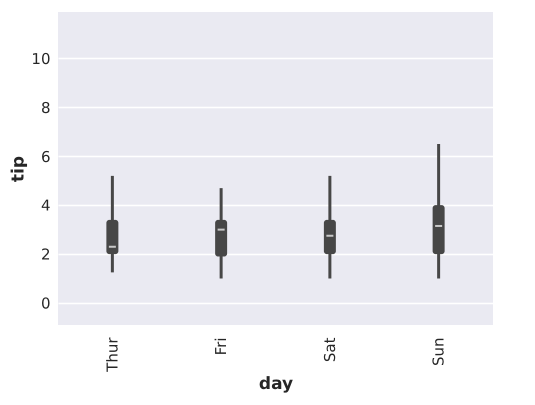 This screenshot has width=535, height=405. I want to click on x-tick-label: Sun, so click(439, 352).